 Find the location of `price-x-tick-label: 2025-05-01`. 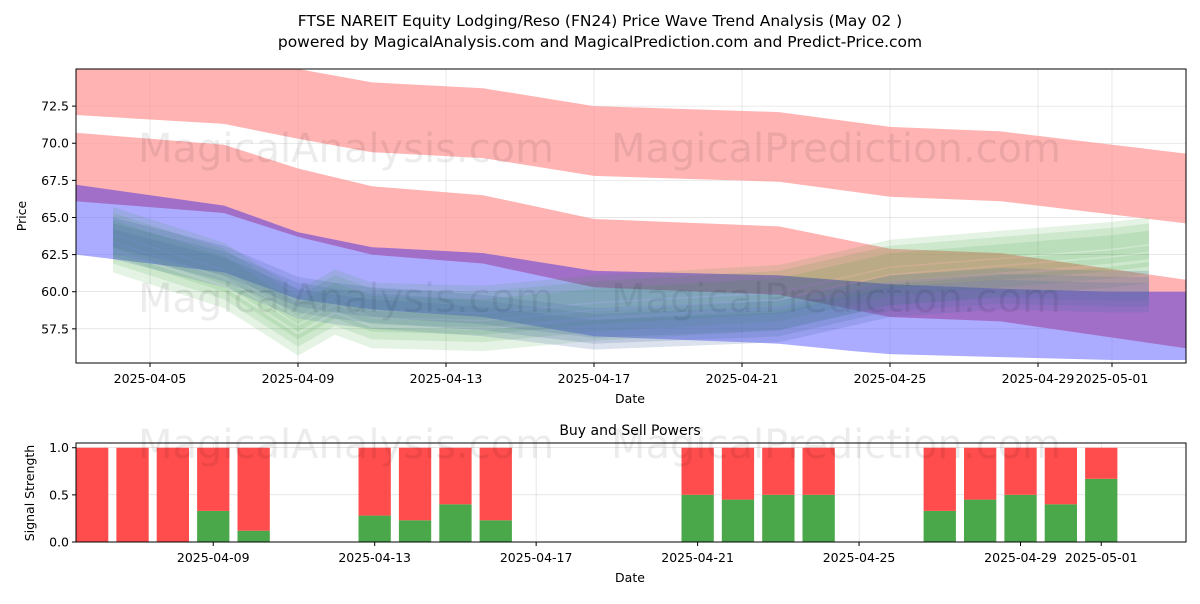

price-x-tick-label: 2025-05-01 is located at coordinates (1112, 378).